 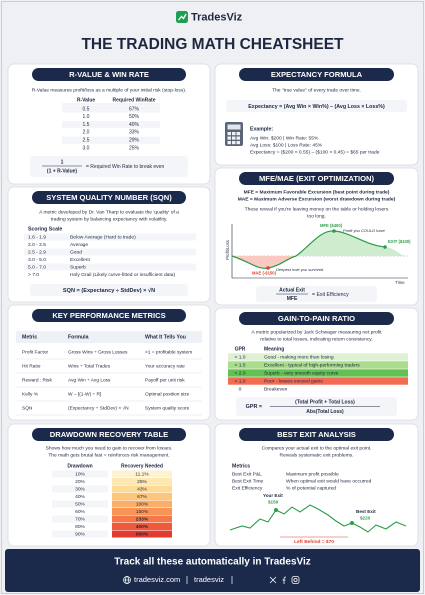 I want to click on cell: Gross Wins ÷ Gross Losses, so click(x=98, y=352).